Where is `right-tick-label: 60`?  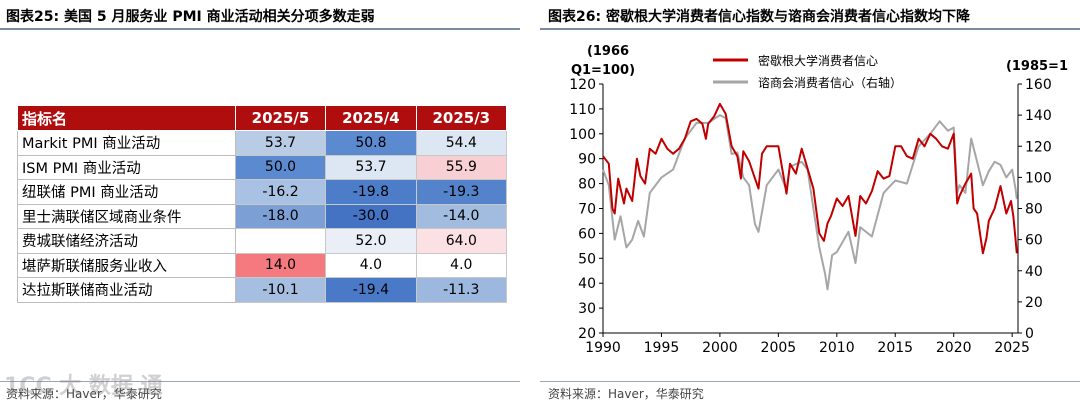 right-tick-label: 60 is located at coordinates (1034, 241).